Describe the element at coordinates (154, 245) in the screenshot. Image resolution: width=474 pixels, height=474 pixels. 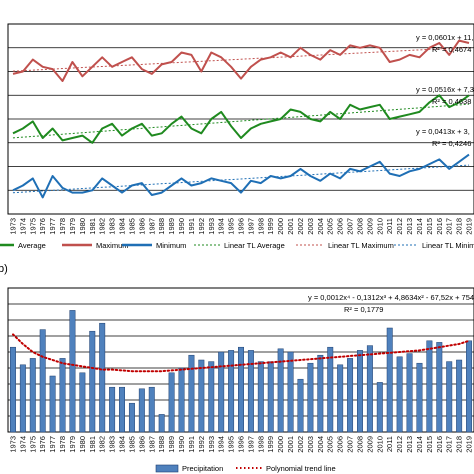
I see `legend-item-minimum: Minimum` at that location.